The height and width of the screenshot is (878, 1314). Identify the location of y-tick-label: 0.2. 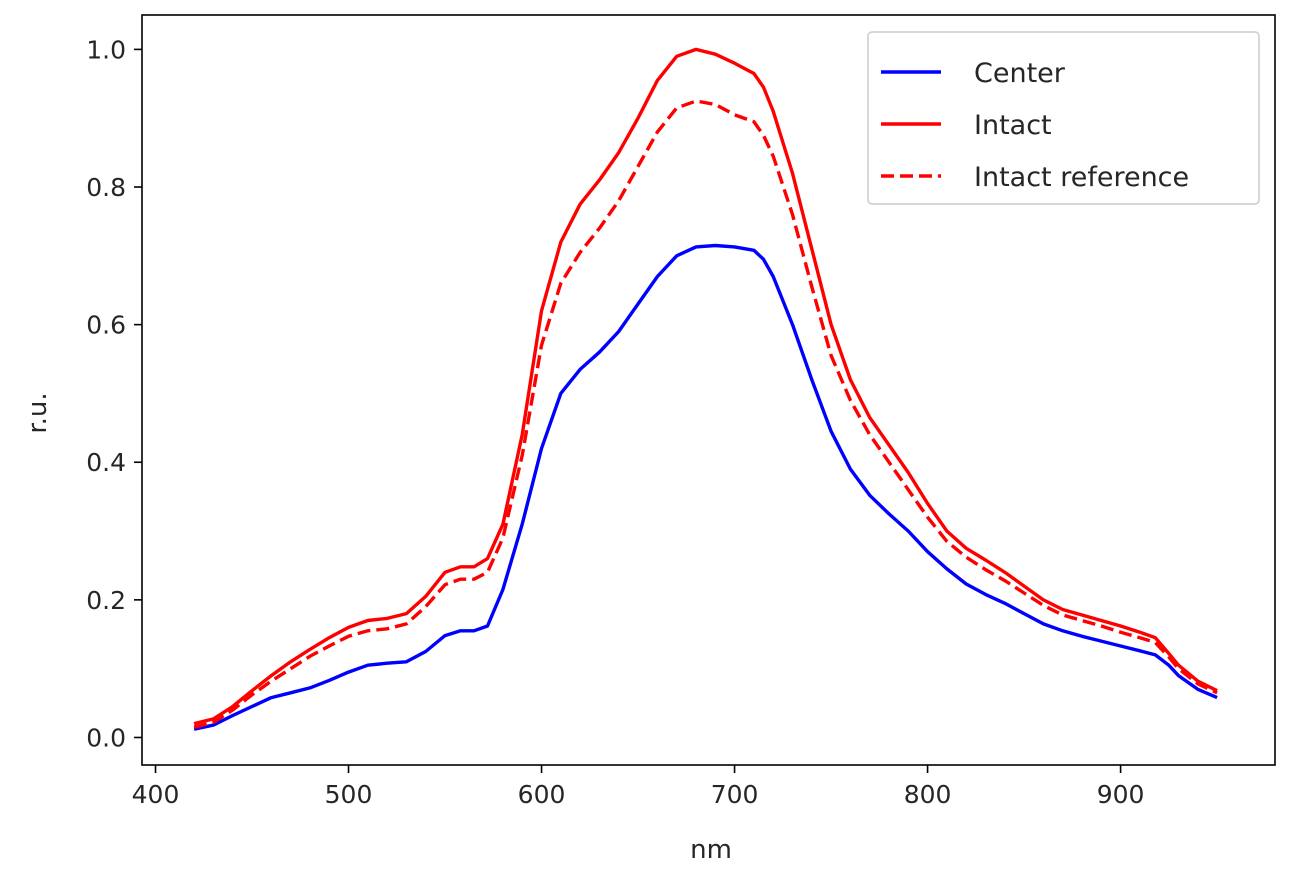
(106, 600).